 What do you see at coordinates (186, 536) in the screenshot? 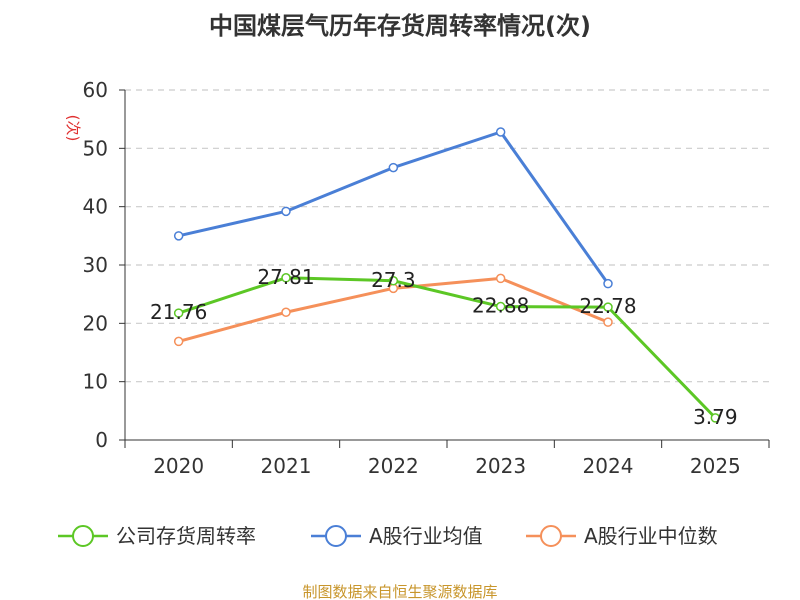
I see `legend-label: 公司存货周转率` at bounding box center [186, 536].